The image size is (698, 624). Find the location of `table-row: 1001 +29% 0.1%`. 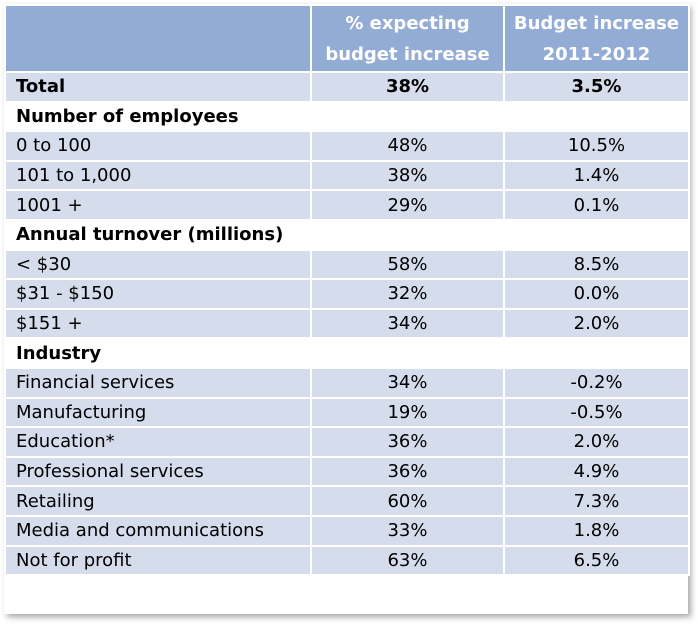

table-row: 1001 +29% 0.1% is located at coordinates (347, 205).